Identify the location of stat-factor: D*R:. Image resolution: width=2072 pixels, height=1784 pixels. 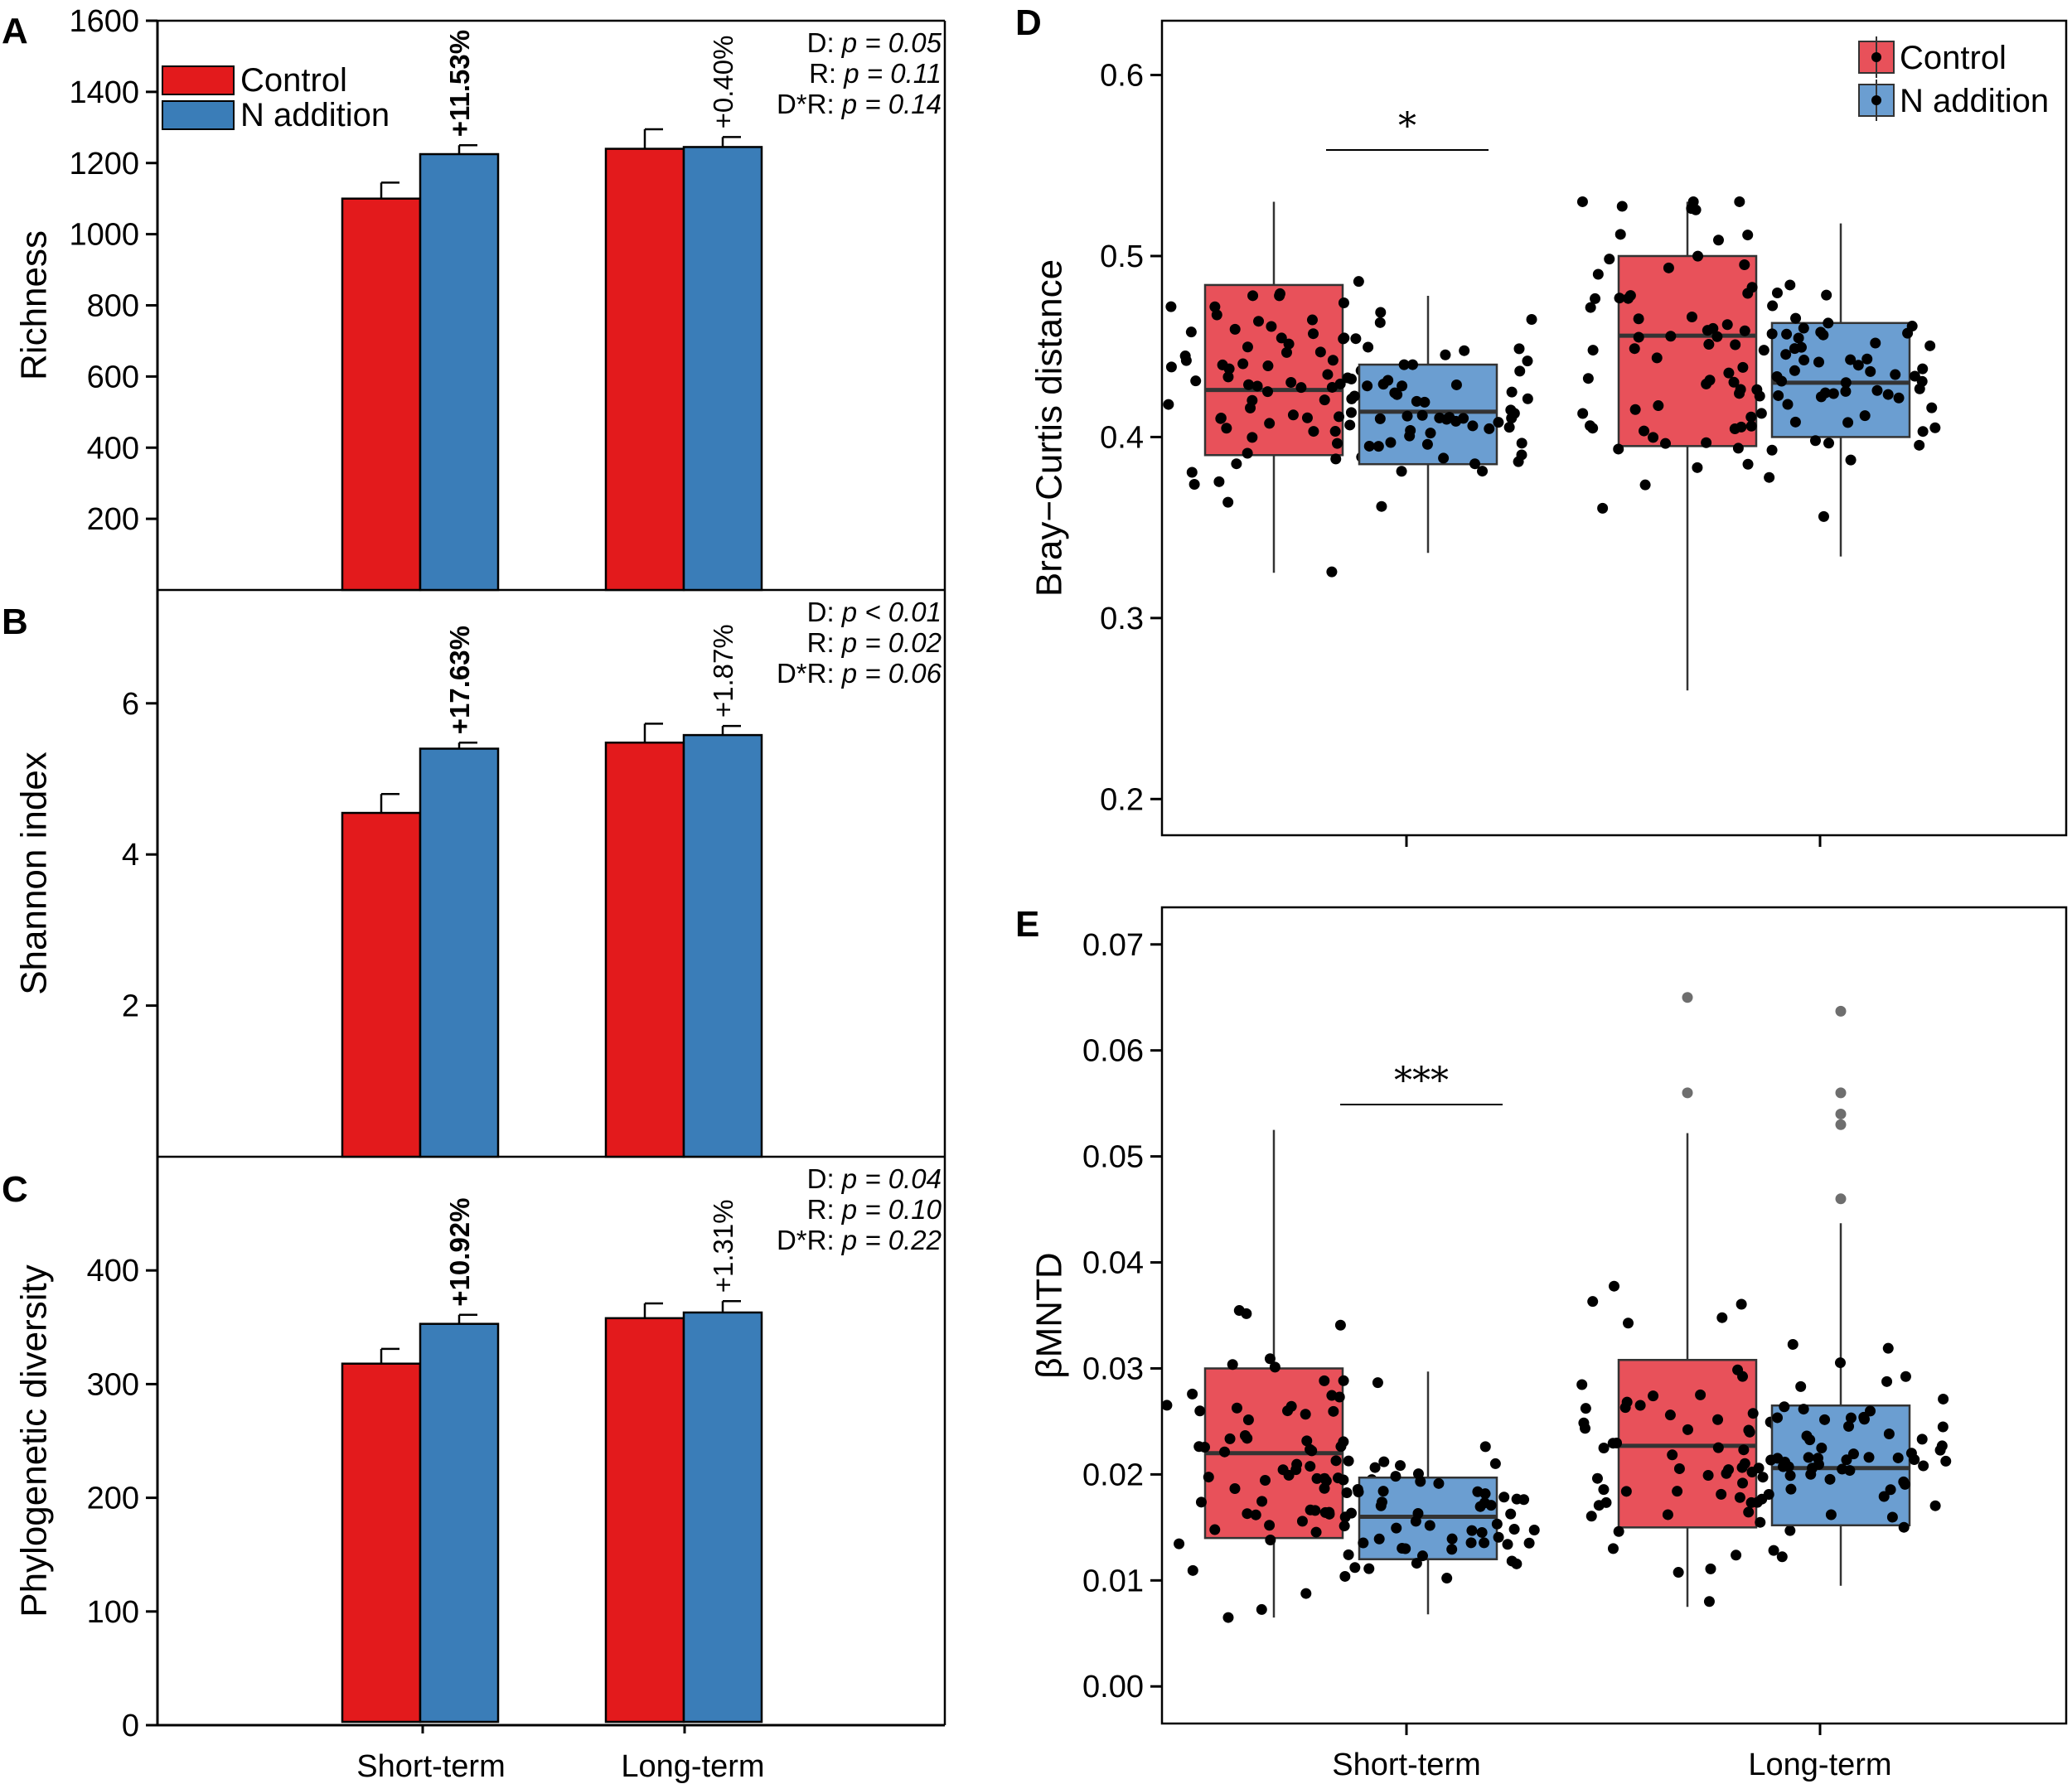
(809, 104).